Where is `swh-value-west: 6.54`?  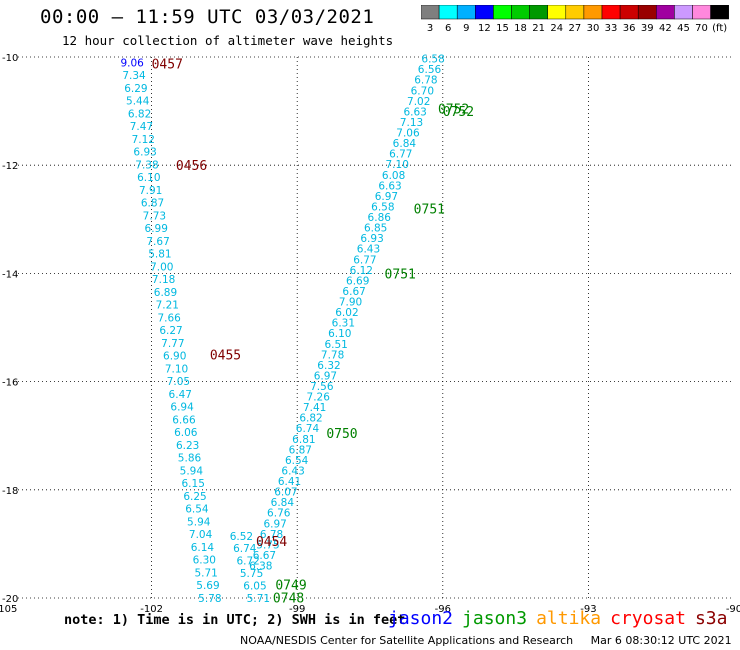 swh-value-west: 6.54 is located at coordinates (197, 510).